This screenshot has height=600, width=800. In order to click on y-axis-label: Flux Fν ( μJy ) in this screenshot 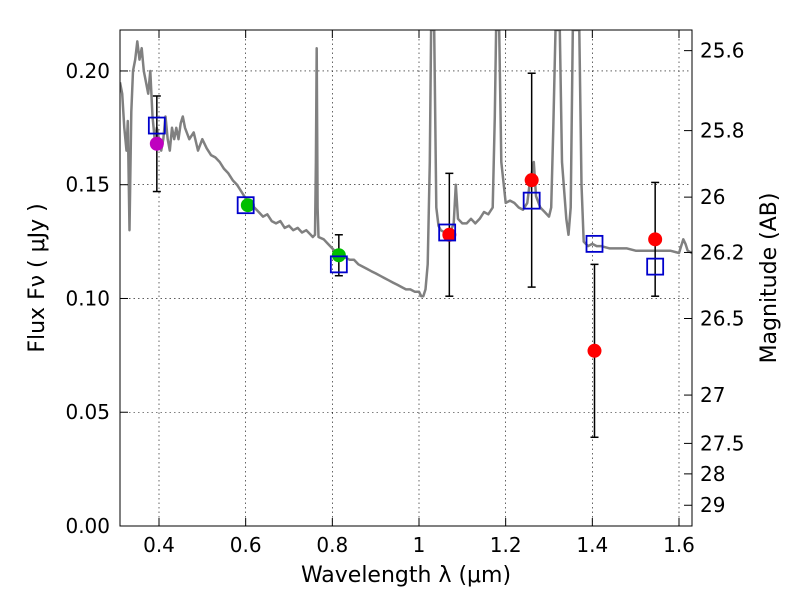, I will do `click(37, 277)`.